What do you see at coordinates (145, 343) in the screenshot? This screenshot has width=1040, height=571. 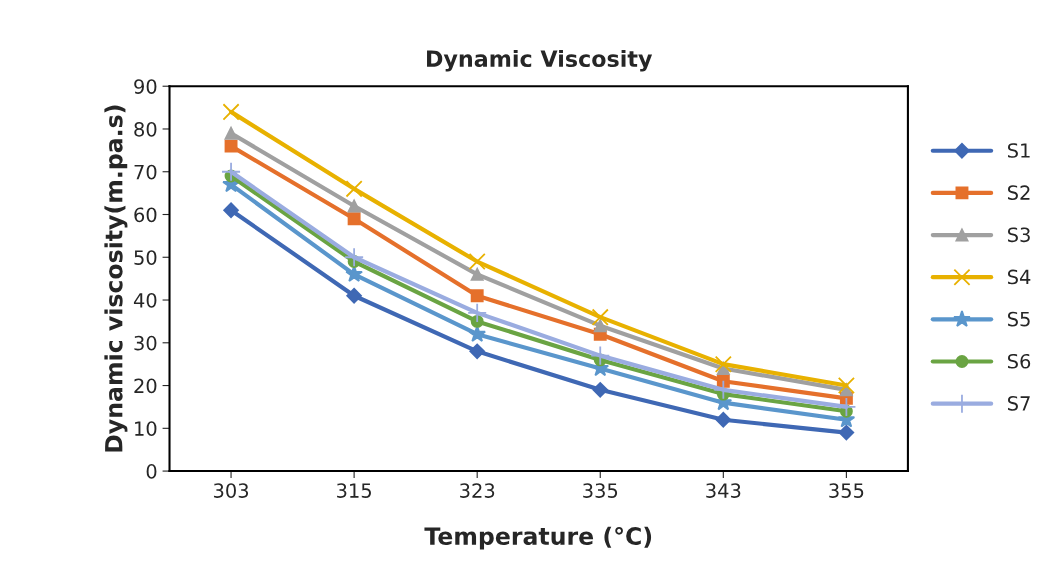 I see `y-tick-label: 30` at bounding box center [145, 343].